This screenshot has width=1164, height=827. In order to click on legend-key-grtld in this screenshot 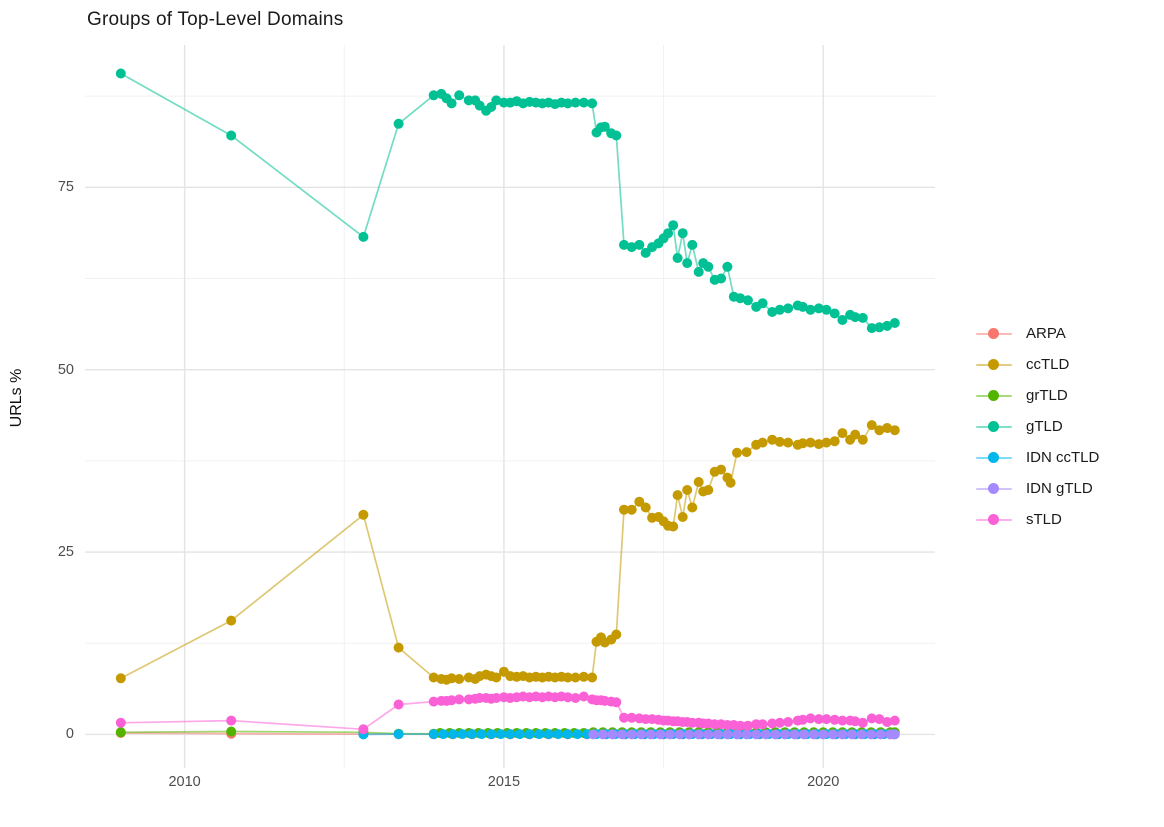, I will do `click(994, 396)`.